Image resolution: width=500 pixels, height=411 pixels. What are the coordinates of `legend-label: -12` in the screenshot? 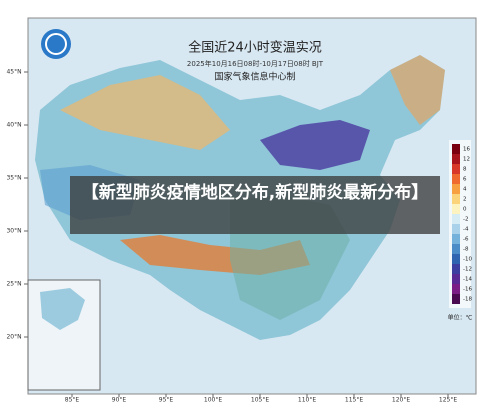 It's located at (467, 270).